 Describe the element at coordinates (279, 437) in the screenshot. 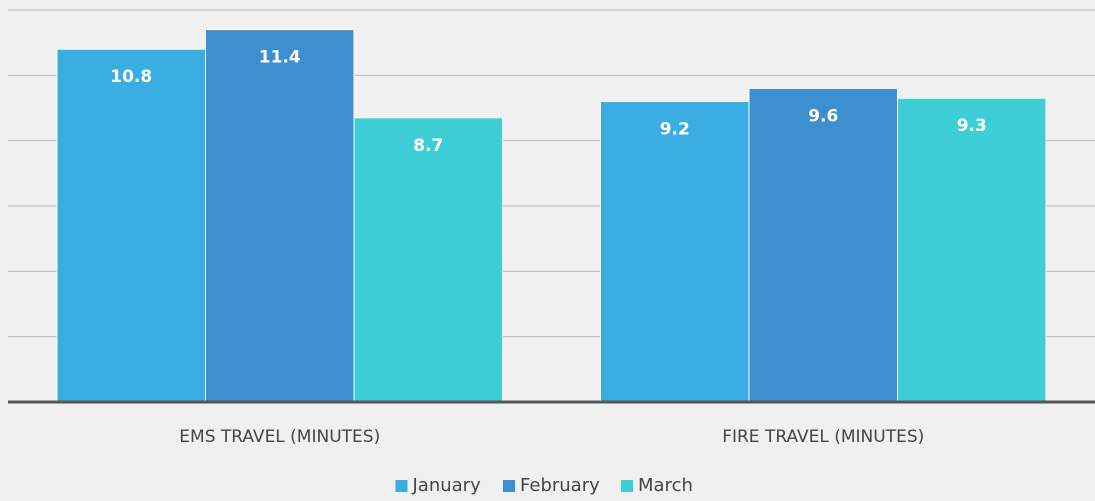

I see `x-tick-label: EMS TRAVEL (MINUTES)` at that location.